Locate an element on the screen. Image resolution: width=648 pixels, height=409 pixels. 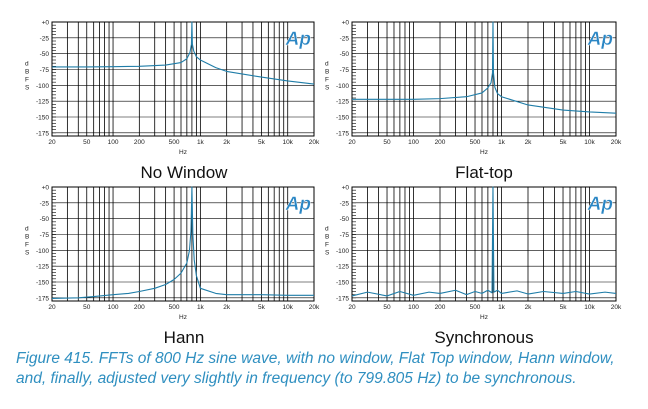
chart-title: Hann is located at coordinates (184, 337).